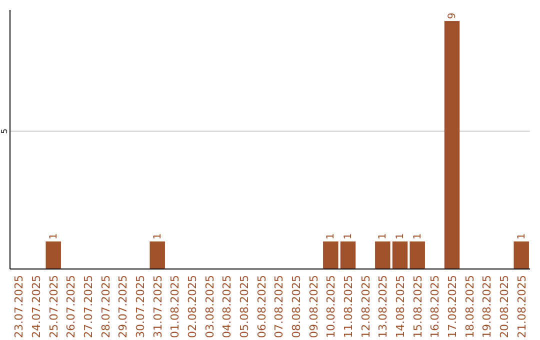 The height and width of the screenshot is (340, 540). Describe the element at coordinates (383, 306) in the screenshot. I see `x-tick-label: 13.08.2025` at that location.